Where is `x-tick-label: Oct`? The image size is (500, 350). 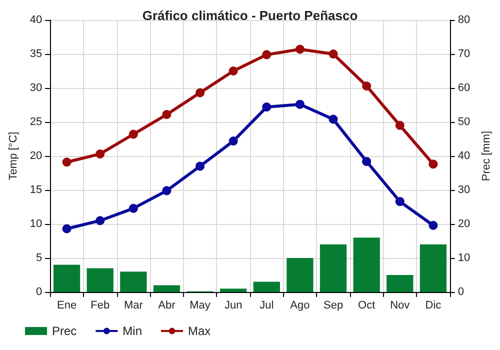
x-tick-label: Oct is located at coordinates (367, 306).